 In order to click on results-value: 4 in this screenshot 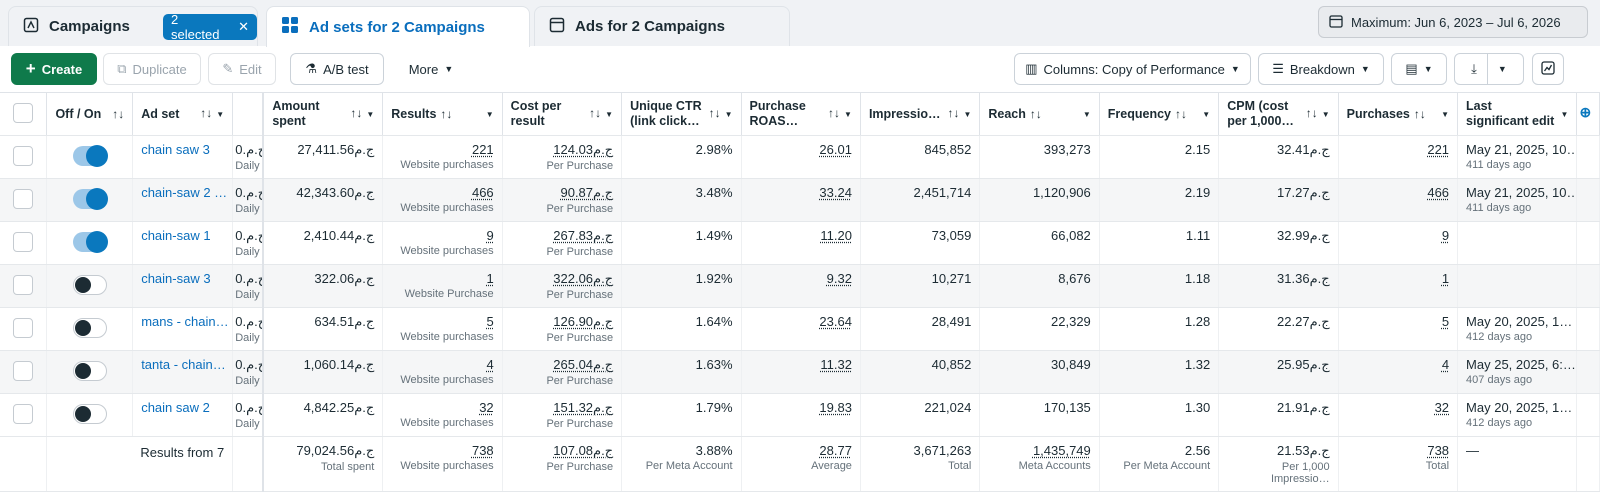, I will do `click(489, 364)`.